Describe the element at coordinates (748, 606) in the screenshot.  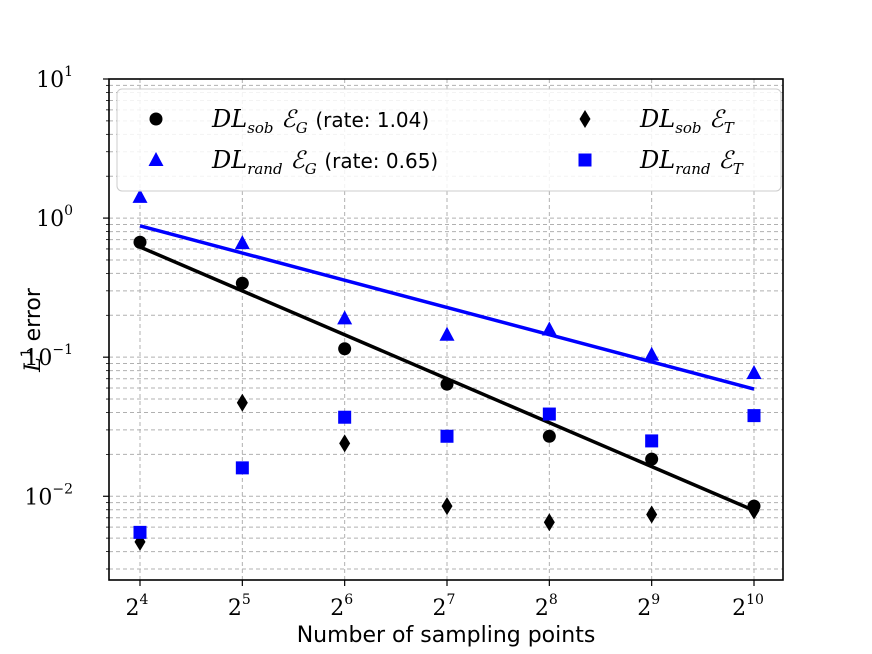
I see `x-tick-label: 210` at that location.